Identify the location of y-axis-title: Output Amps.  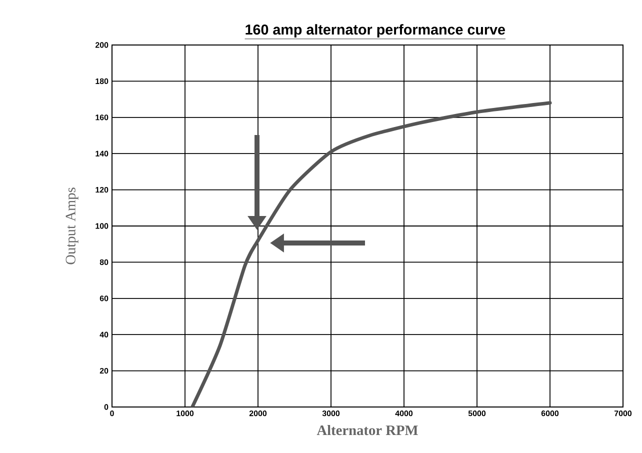
(72, 226).